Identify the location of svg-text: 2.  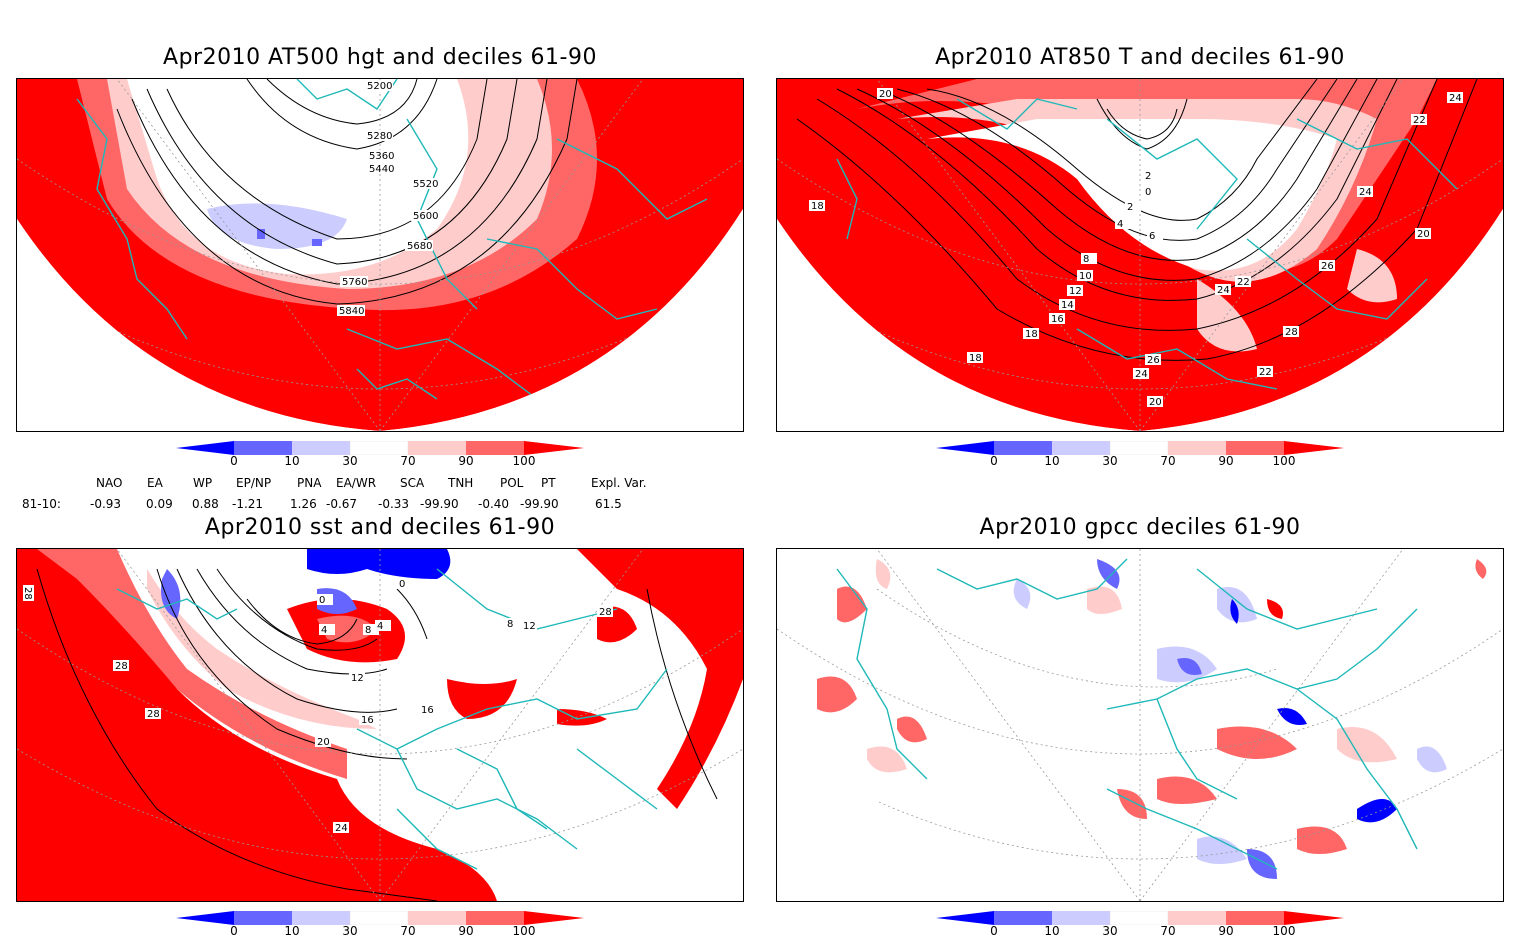
(1130, 207).